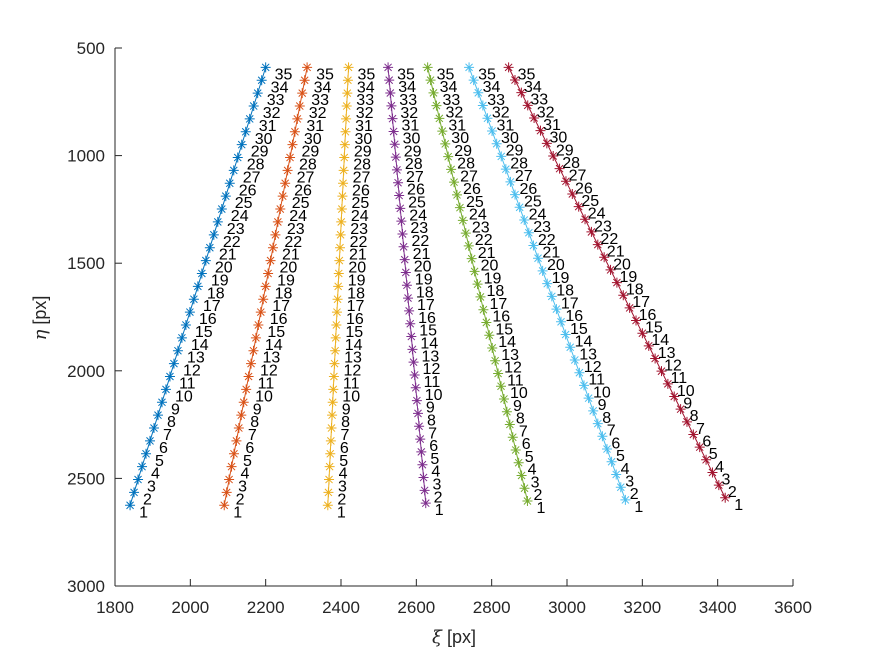  I want to click on point-label: 2, so click(341, 499).